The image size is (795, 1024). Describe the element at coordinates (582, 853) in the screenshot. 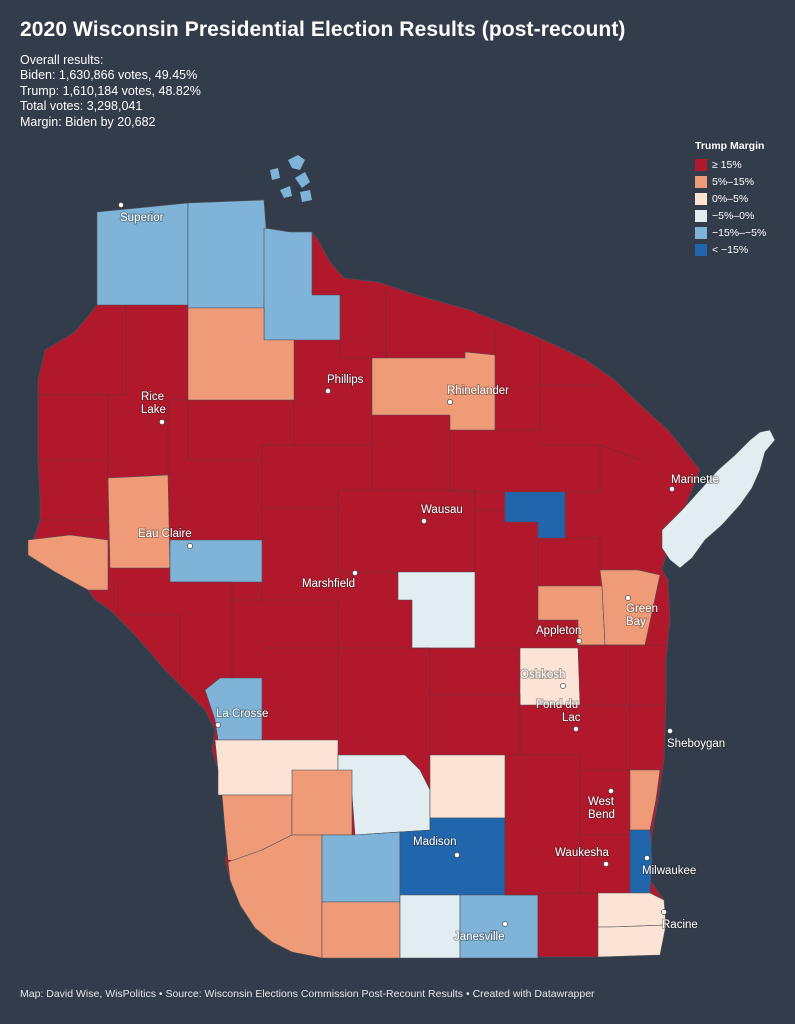

I see `city-label: Waukesha` at that location.